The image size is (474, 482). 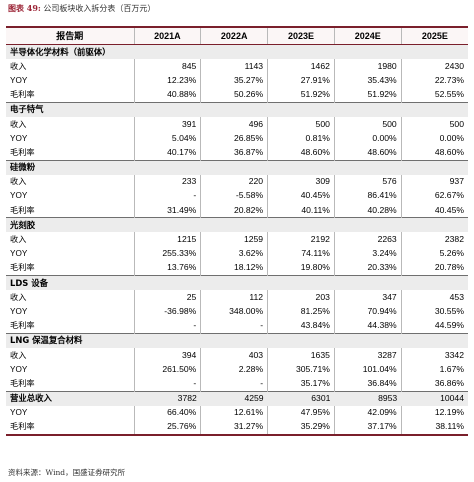 I want to click on total-value: 4259, so click(x=234, y=398).